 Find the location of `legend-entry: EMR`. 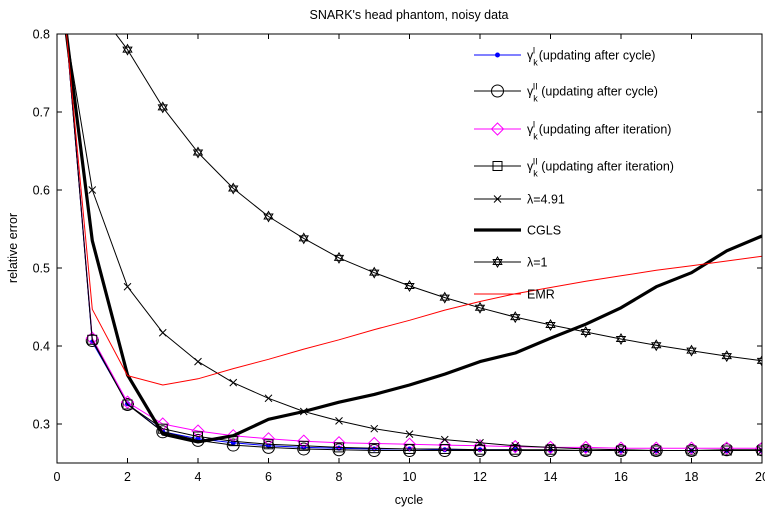

legend-entry: EMR is located at coordinates (514, 295).